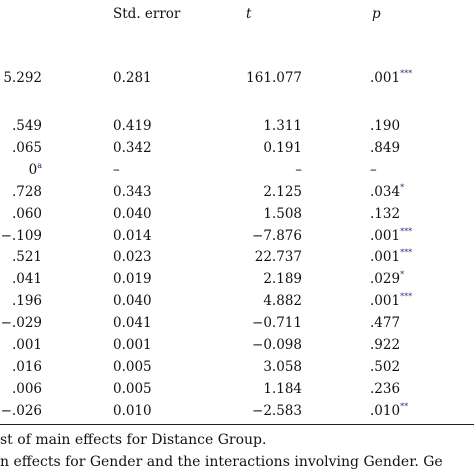 The height and width of the screenshot is (474, 474). I want to click on t-cell: 1.311, so click(282, 126).